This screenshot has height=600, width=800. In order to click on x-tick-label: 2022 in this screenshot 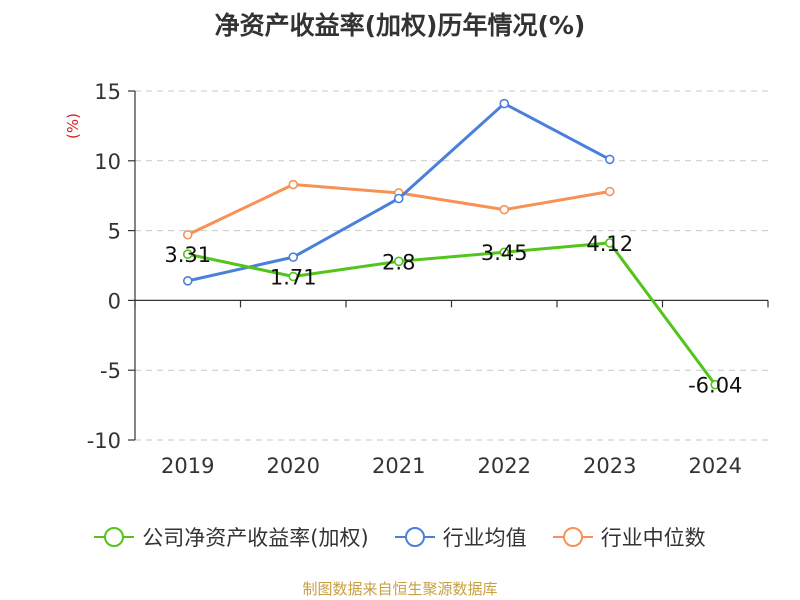, I will do `click(504, 466)`.